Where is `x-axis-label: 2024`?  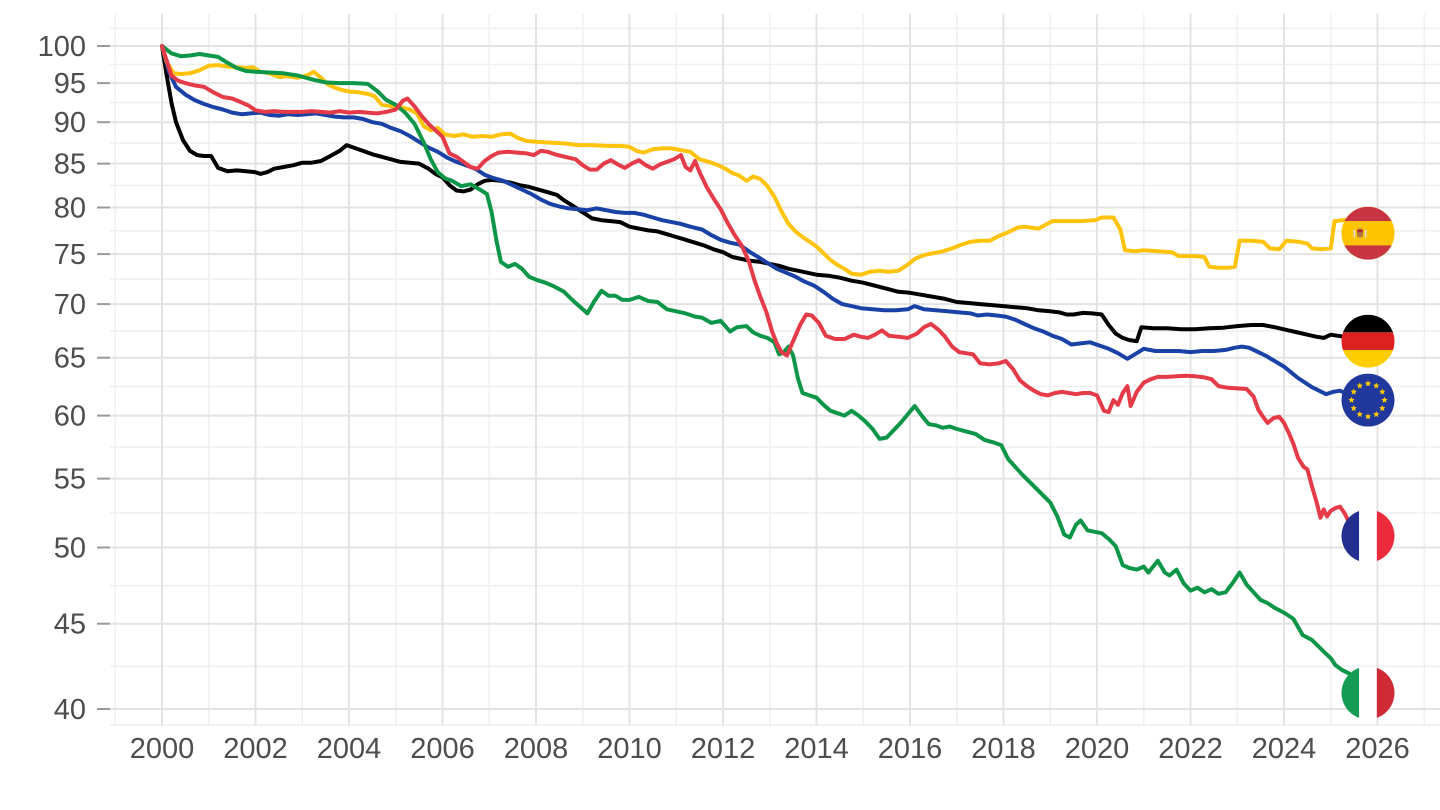
x-axis-label: 2024 is located at coordinates (1284, 749).